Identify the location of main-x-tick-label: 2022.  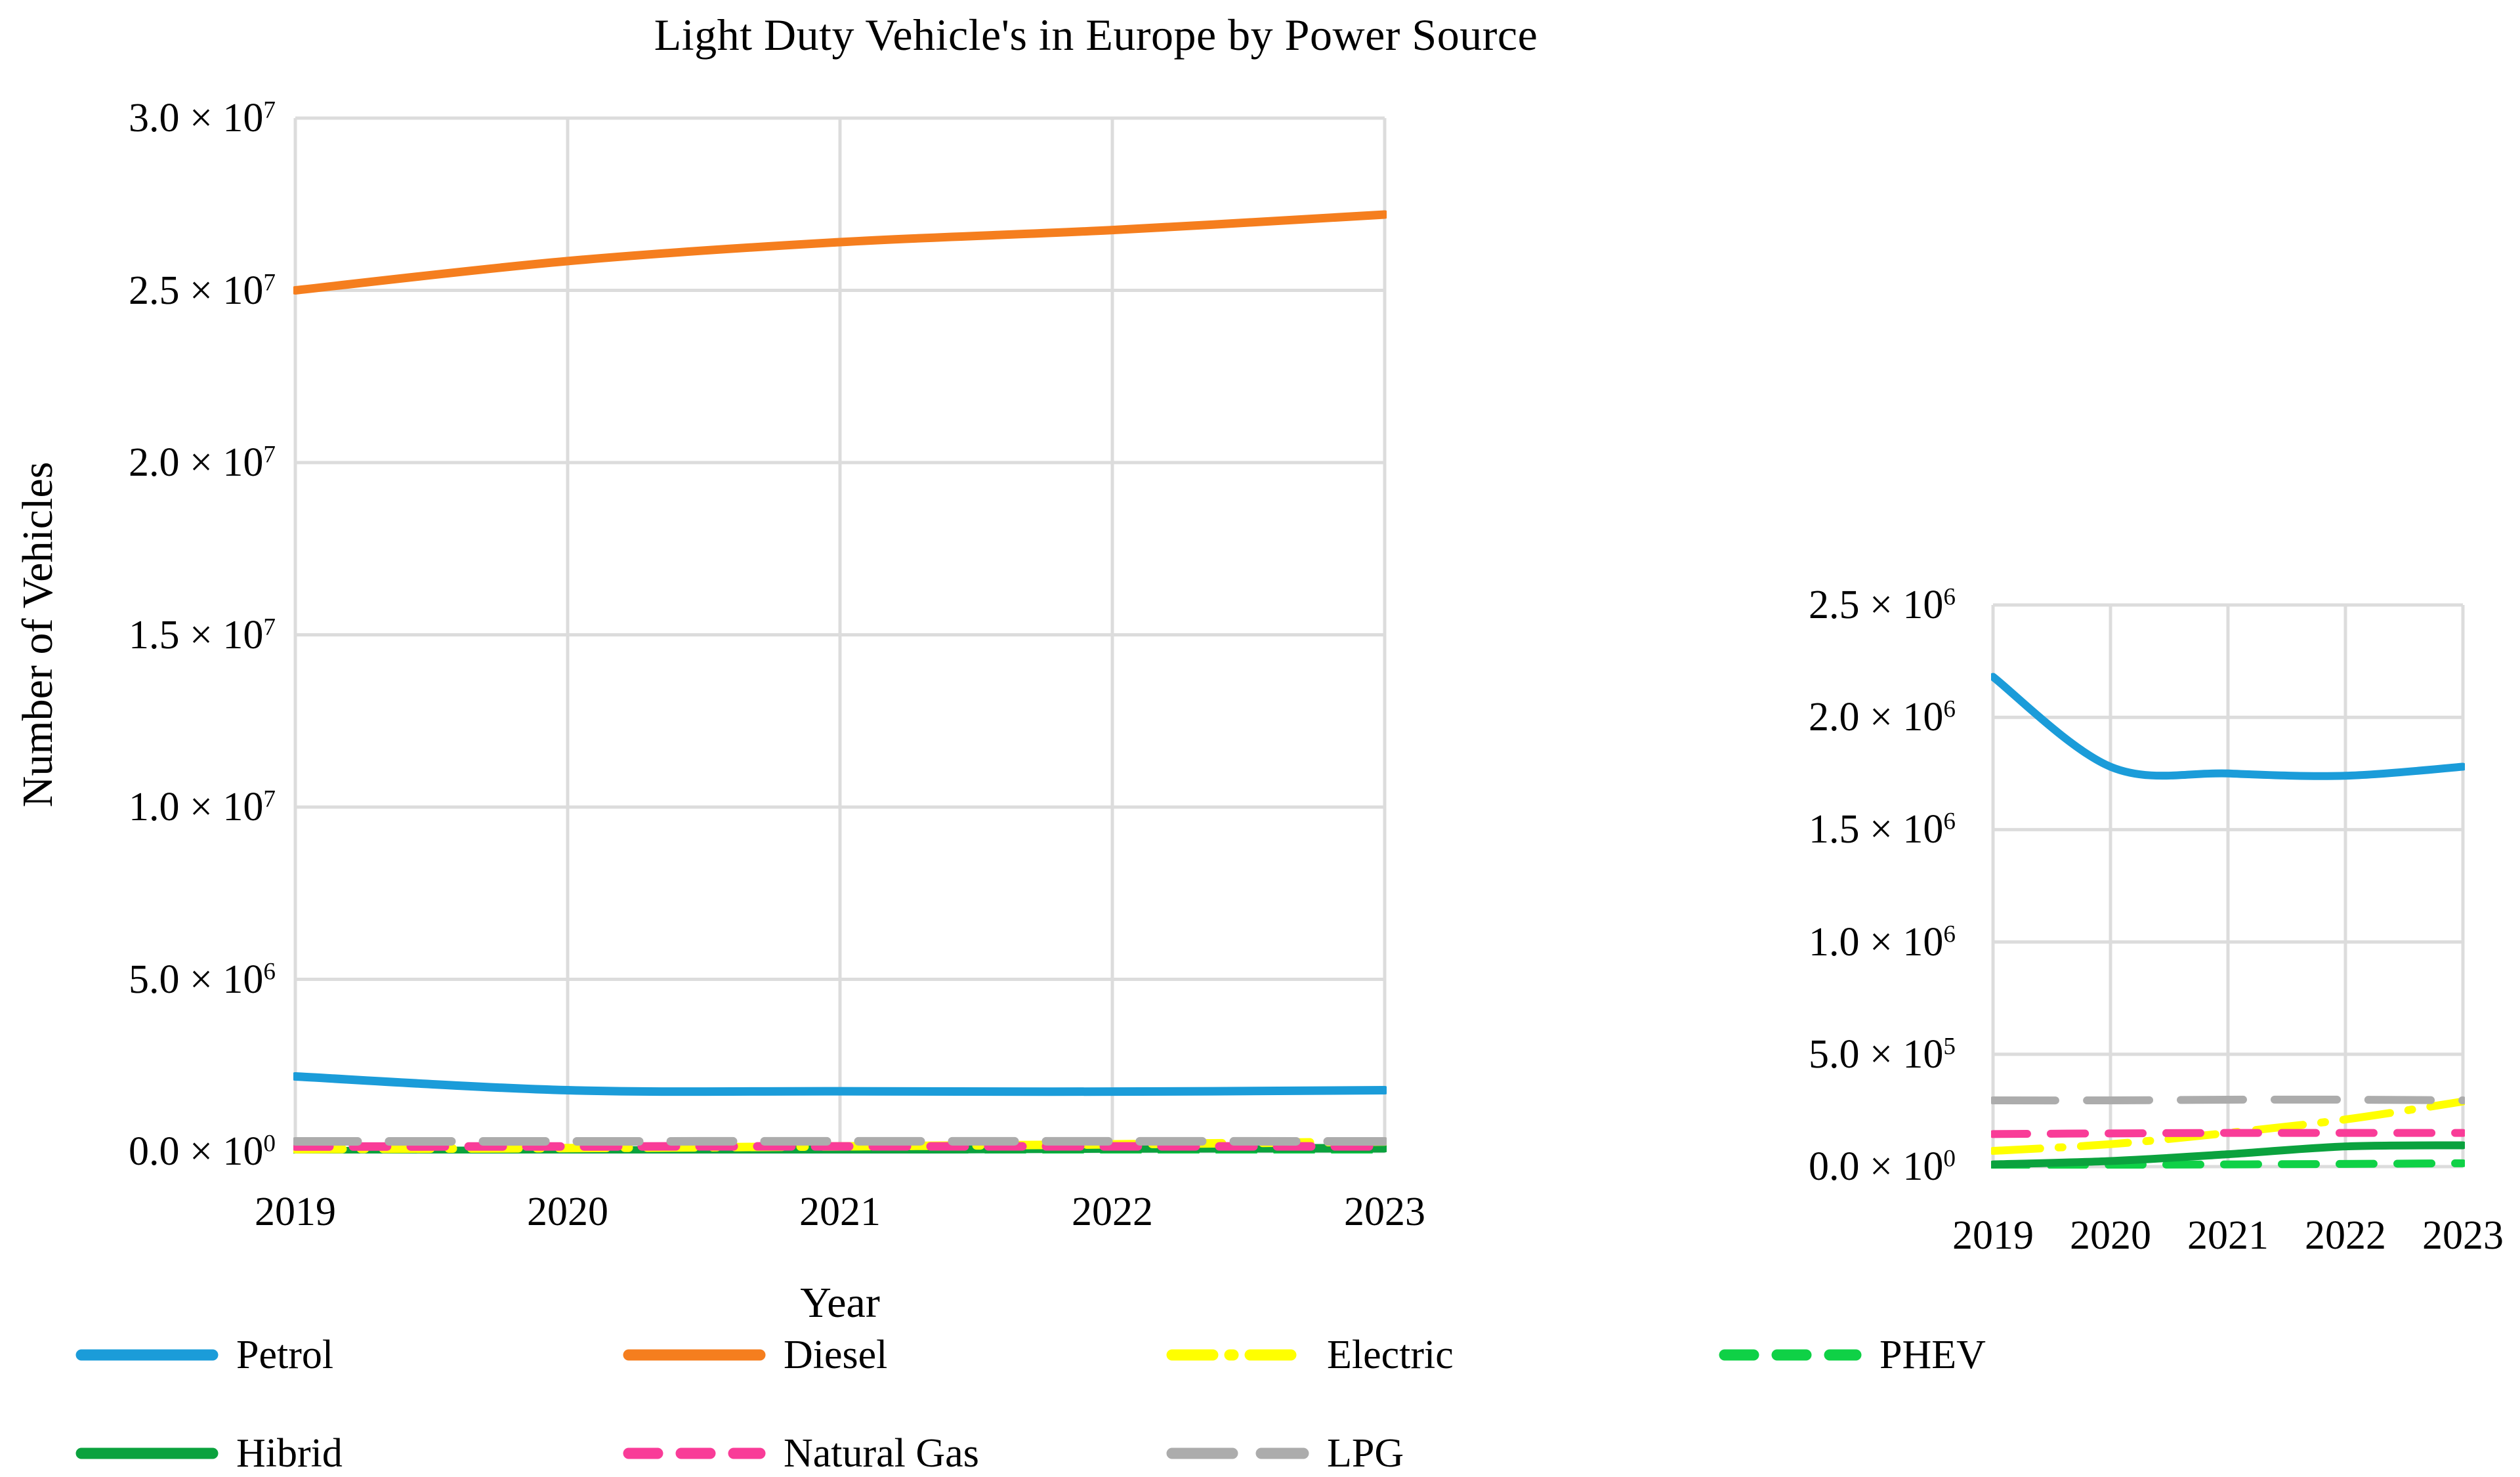
(1112, 1212).